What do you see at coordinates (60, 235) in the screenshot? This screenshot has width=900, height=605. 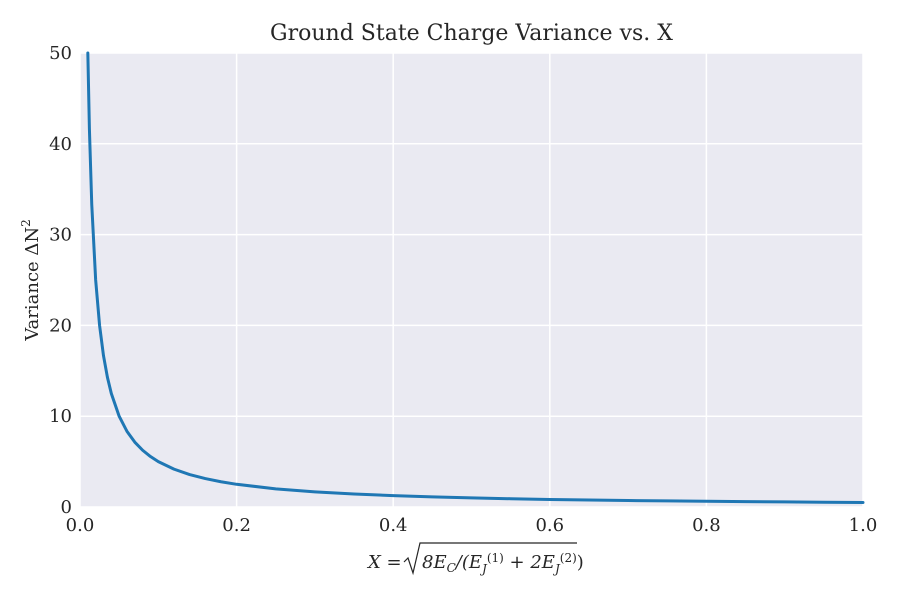 I see `y-tick-label: 30` at bounding box center [60, 235].